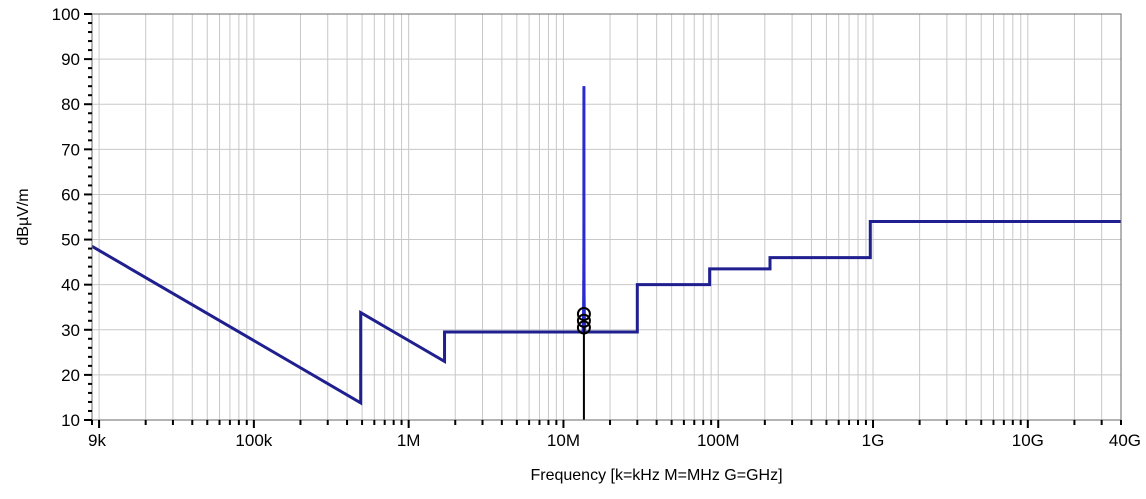  What do you see at coordinates (70, 330) in the screenshot?
I see `y-tick-label: 30` at bounding box center [70, 330].